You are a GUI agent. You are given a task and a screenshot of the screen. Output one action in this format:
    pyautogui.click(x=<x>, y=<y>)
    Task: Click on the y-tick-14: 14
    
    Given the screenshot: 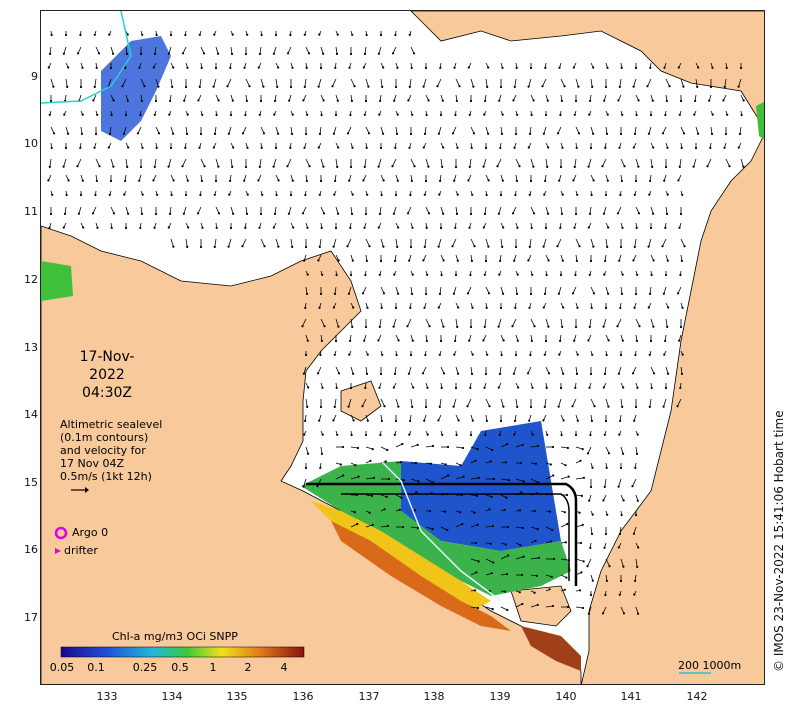 What is the action you would take?
    pyautogui.click(x=31, y=414)
    